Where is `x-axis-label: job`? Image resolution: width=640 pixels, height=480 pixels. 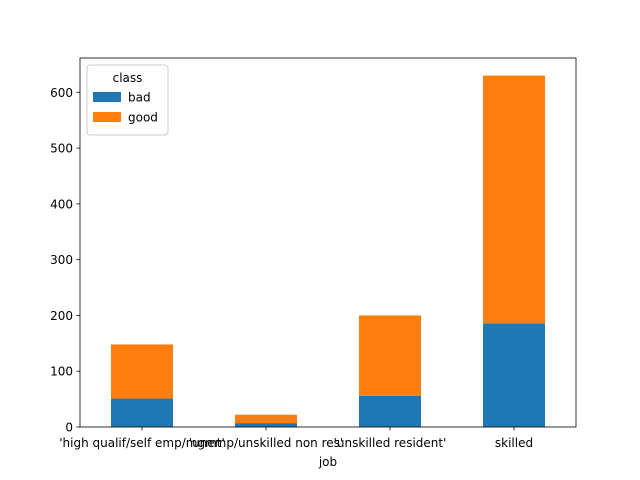 x-axis-label: job is located at coordinates (327, 462).